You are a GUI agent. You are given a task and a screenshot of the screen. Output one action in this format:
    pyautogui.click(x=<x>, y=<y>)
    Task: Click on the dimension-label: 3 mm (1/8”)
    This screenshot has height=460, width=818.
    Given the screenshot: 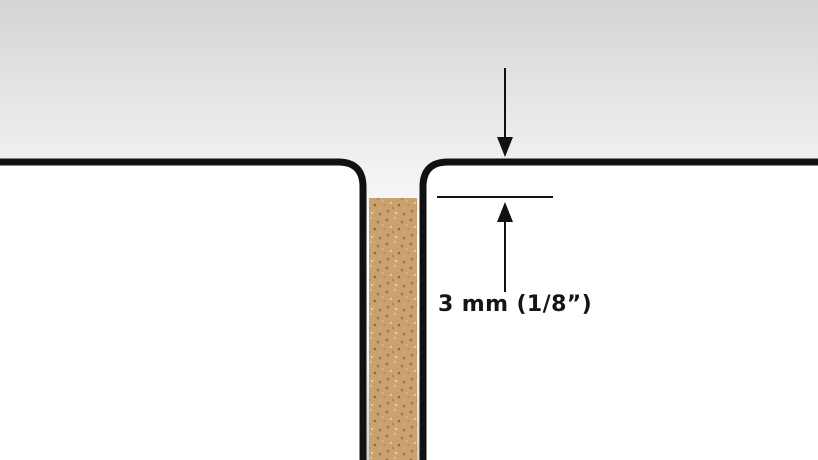 What is the action you would take?
    pyautogui.click(x=515, y=304)
    